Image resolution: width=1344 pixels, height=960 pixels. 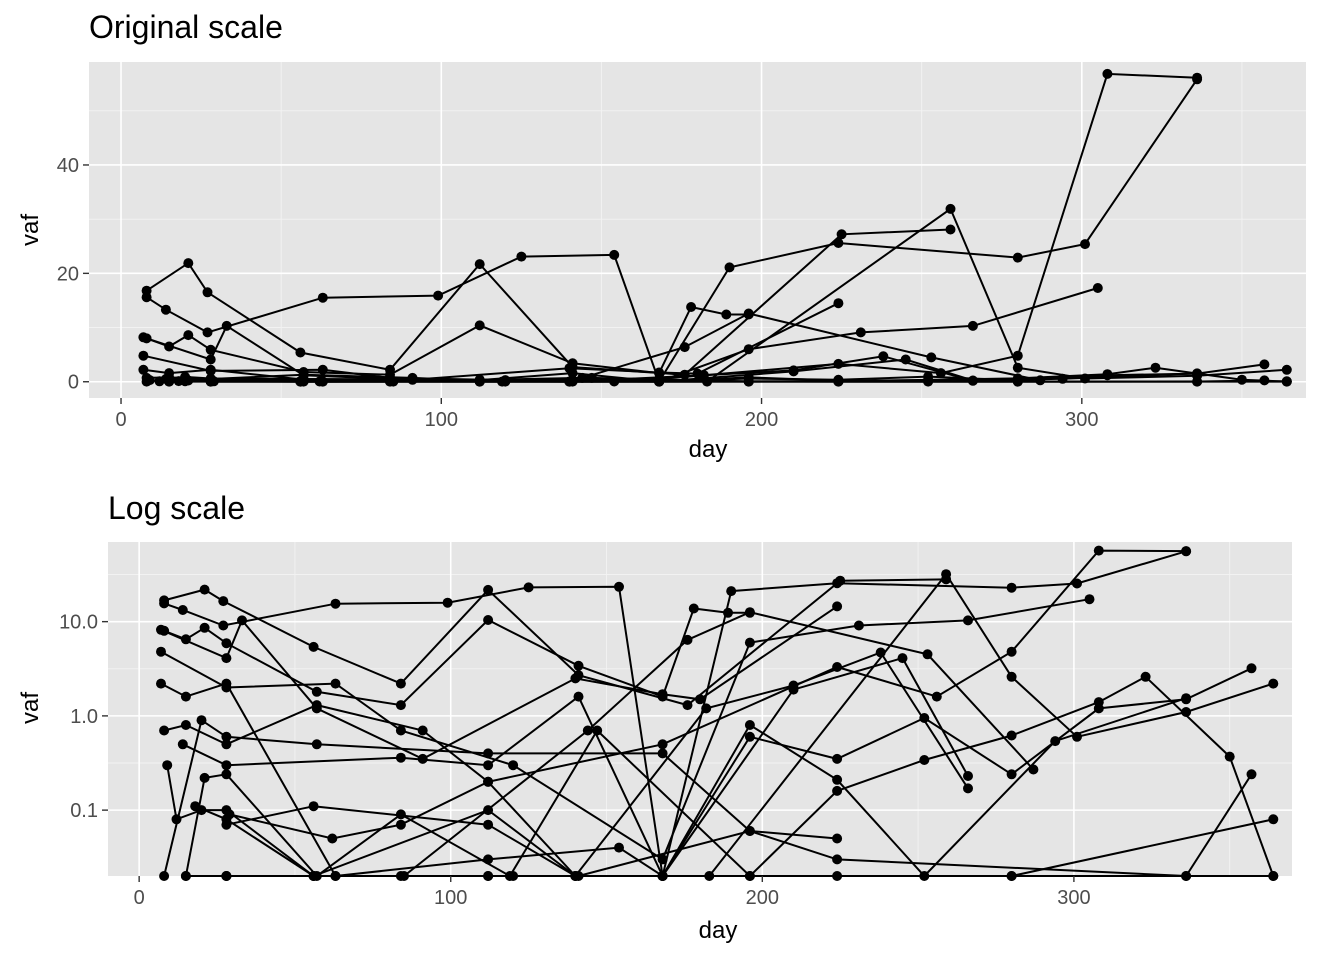 What do you see at coordinates (120, 420) in the screenshot?
I see `x-tick-label: 0` at bounding box center [120, 420].